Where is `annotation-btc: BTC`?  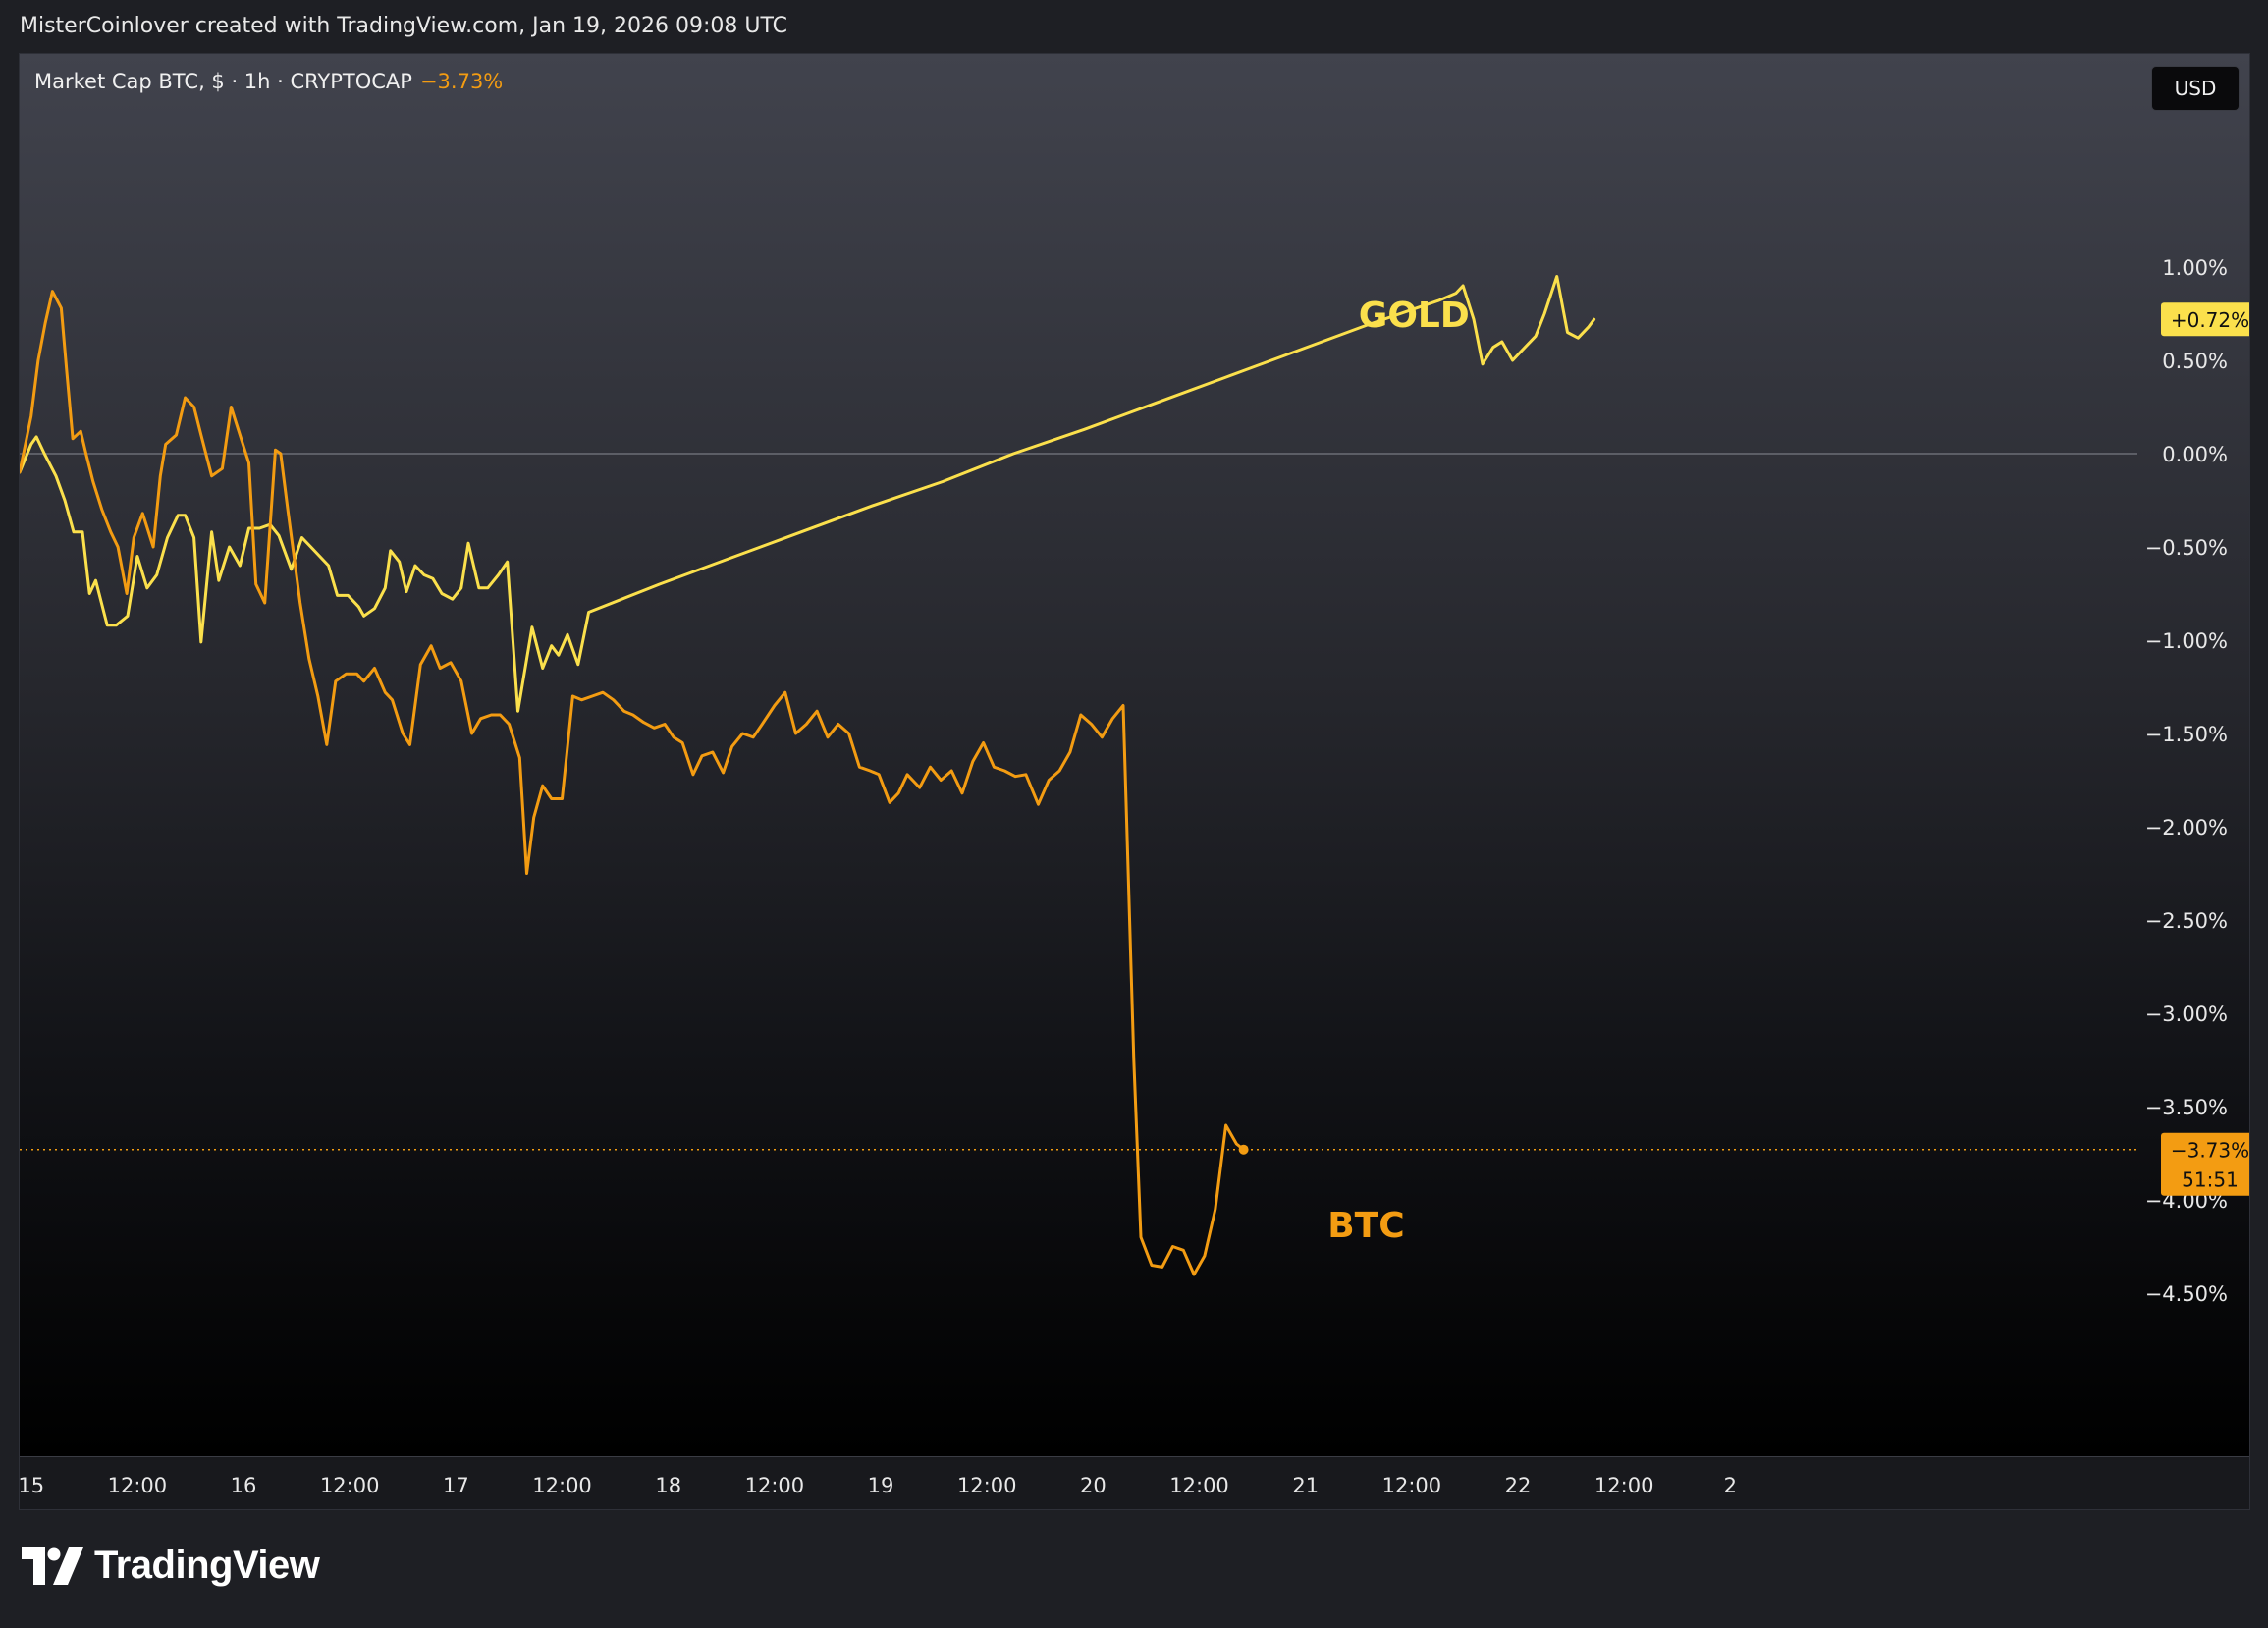 annotation-btc: BTC is located at coordinates (1366, 1226).